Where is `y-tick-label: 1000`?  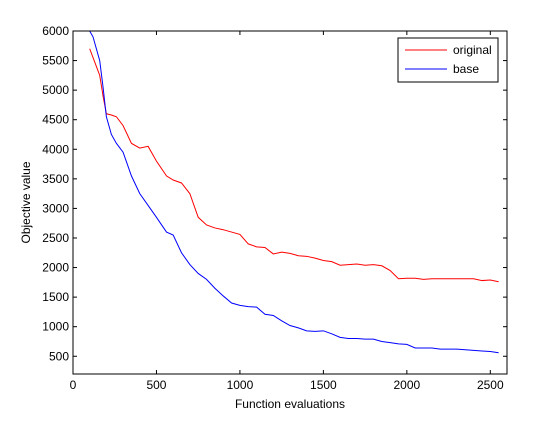 y-tick-label: 1000 is located at coordinates (55, 327).